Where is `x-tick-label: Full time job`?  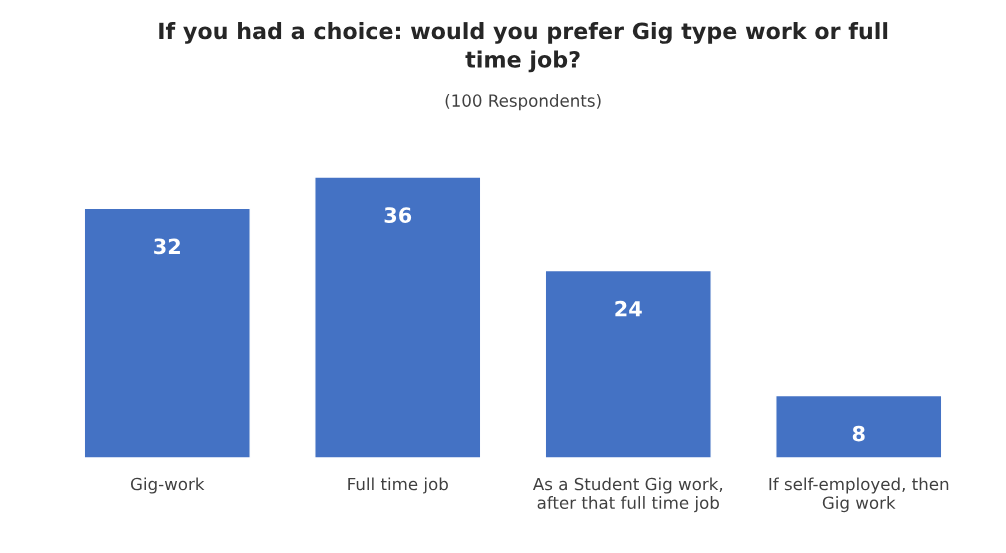 x-tick-label: Full time job is located at coordinates (398, 485).